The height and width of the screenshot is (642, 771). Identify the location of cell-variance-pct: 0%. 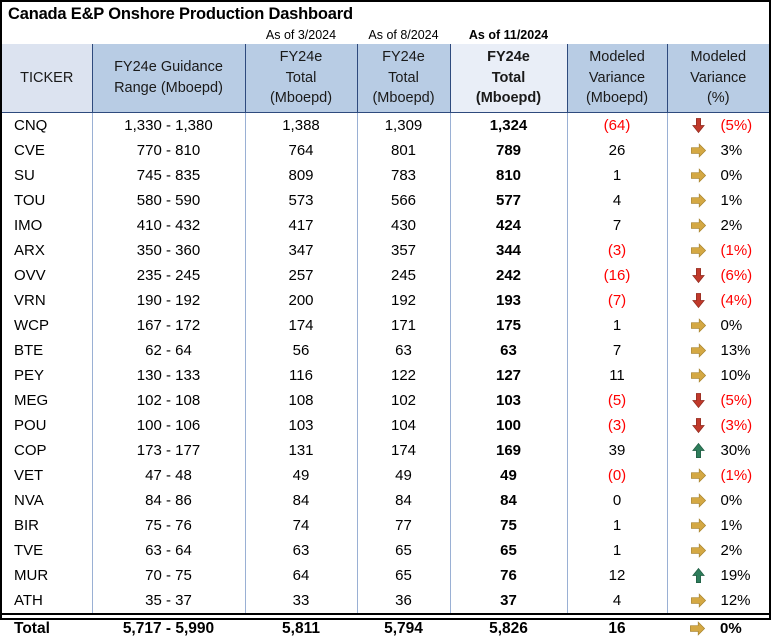
(718, 627).